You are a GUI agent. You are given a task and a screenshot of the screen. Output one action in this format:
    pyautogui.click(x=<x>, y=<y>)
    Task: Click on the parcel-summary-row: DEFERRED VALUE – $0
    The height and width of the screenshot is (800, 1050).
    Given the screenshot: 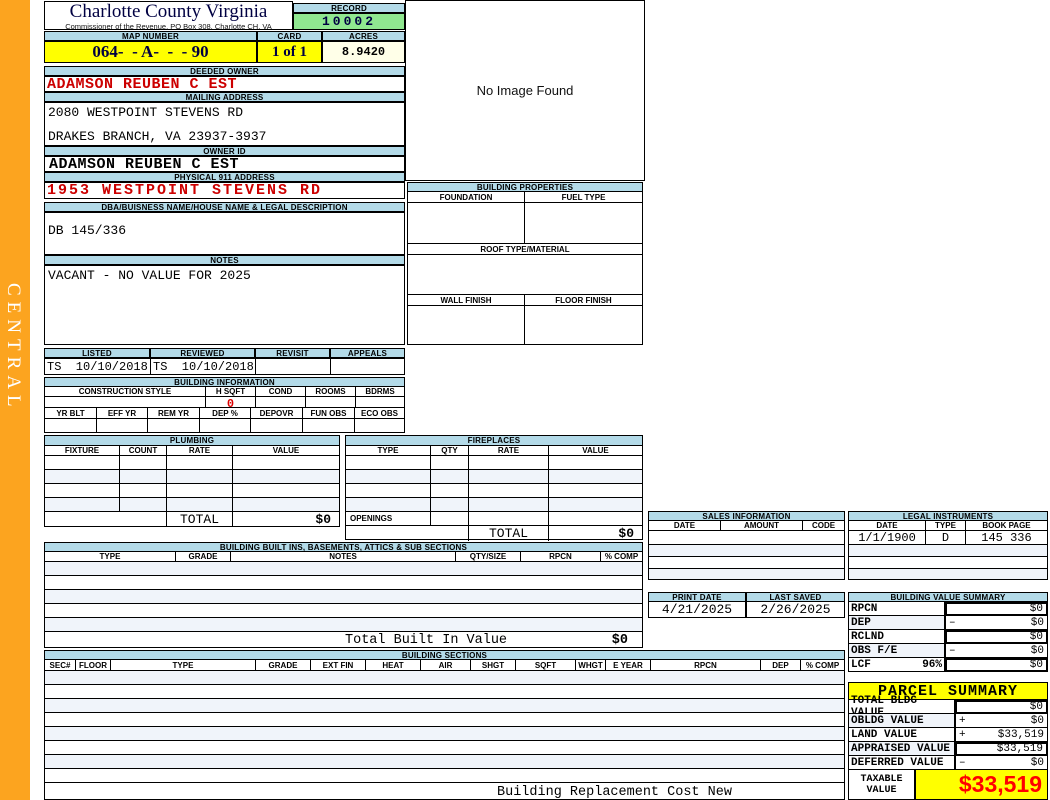 What is the action you would take?
    pyautogui.click(x=948, y=763)
    